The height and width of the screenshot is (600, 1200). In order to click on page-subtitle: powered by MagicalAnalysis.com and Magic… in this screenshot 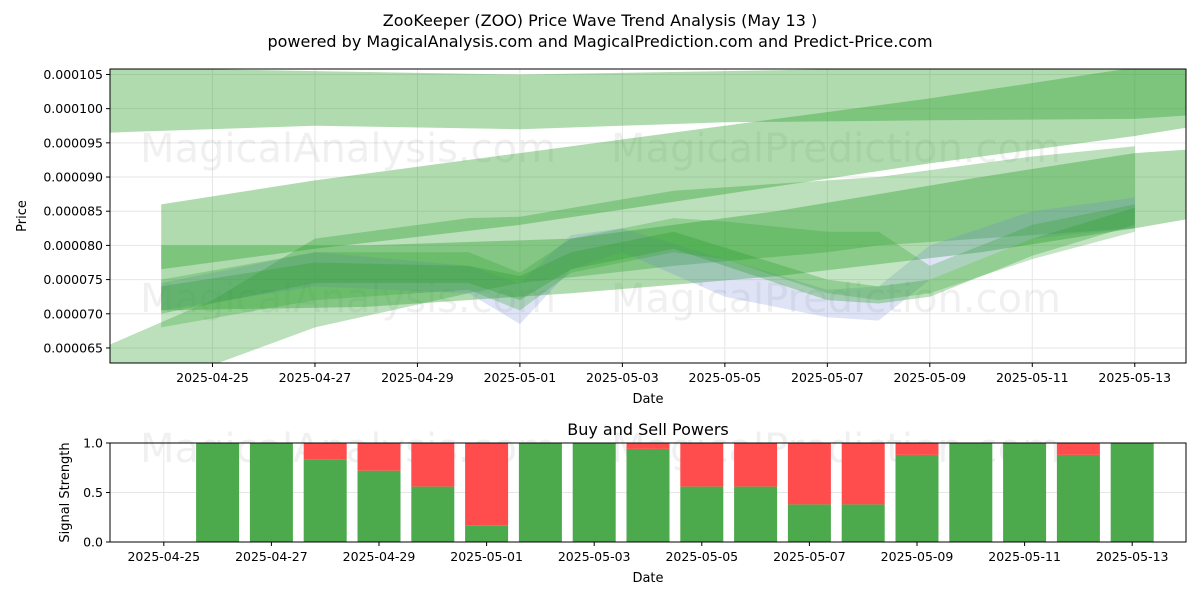, I will do `click(599, 41)`.